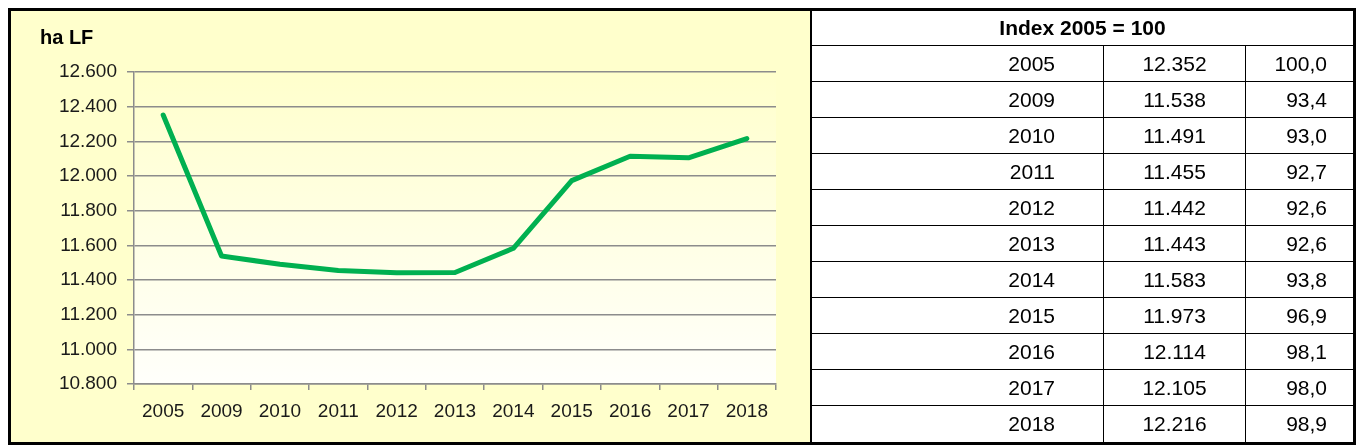 The image size is (1364, 445). Describe the element at coordinates (1174, 207) in the screenshot. I see `text: 11.442` at that location.